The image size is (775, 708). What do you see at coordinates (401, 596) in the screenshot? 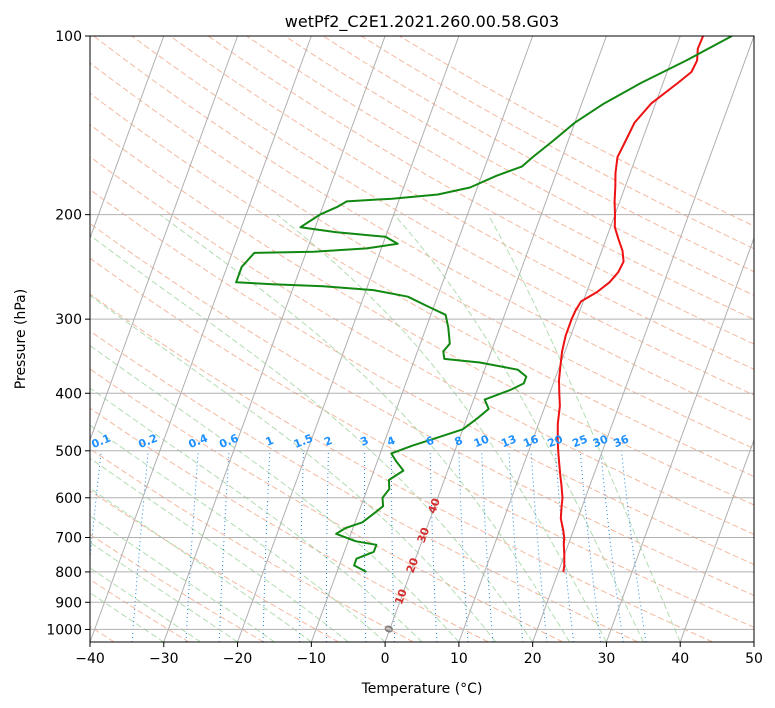
I see `dry-adiabat-label: 10` at bounding box center [401, 596].